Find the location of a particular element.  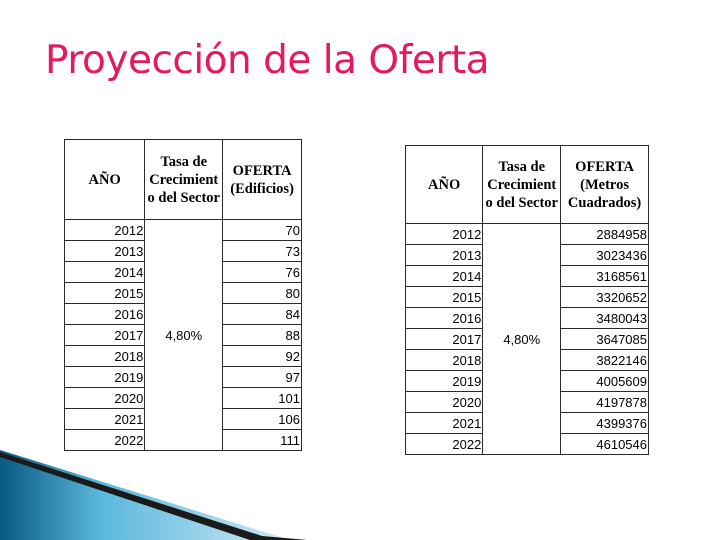

offer-cell: 106 is located at coordinates (262, 419).